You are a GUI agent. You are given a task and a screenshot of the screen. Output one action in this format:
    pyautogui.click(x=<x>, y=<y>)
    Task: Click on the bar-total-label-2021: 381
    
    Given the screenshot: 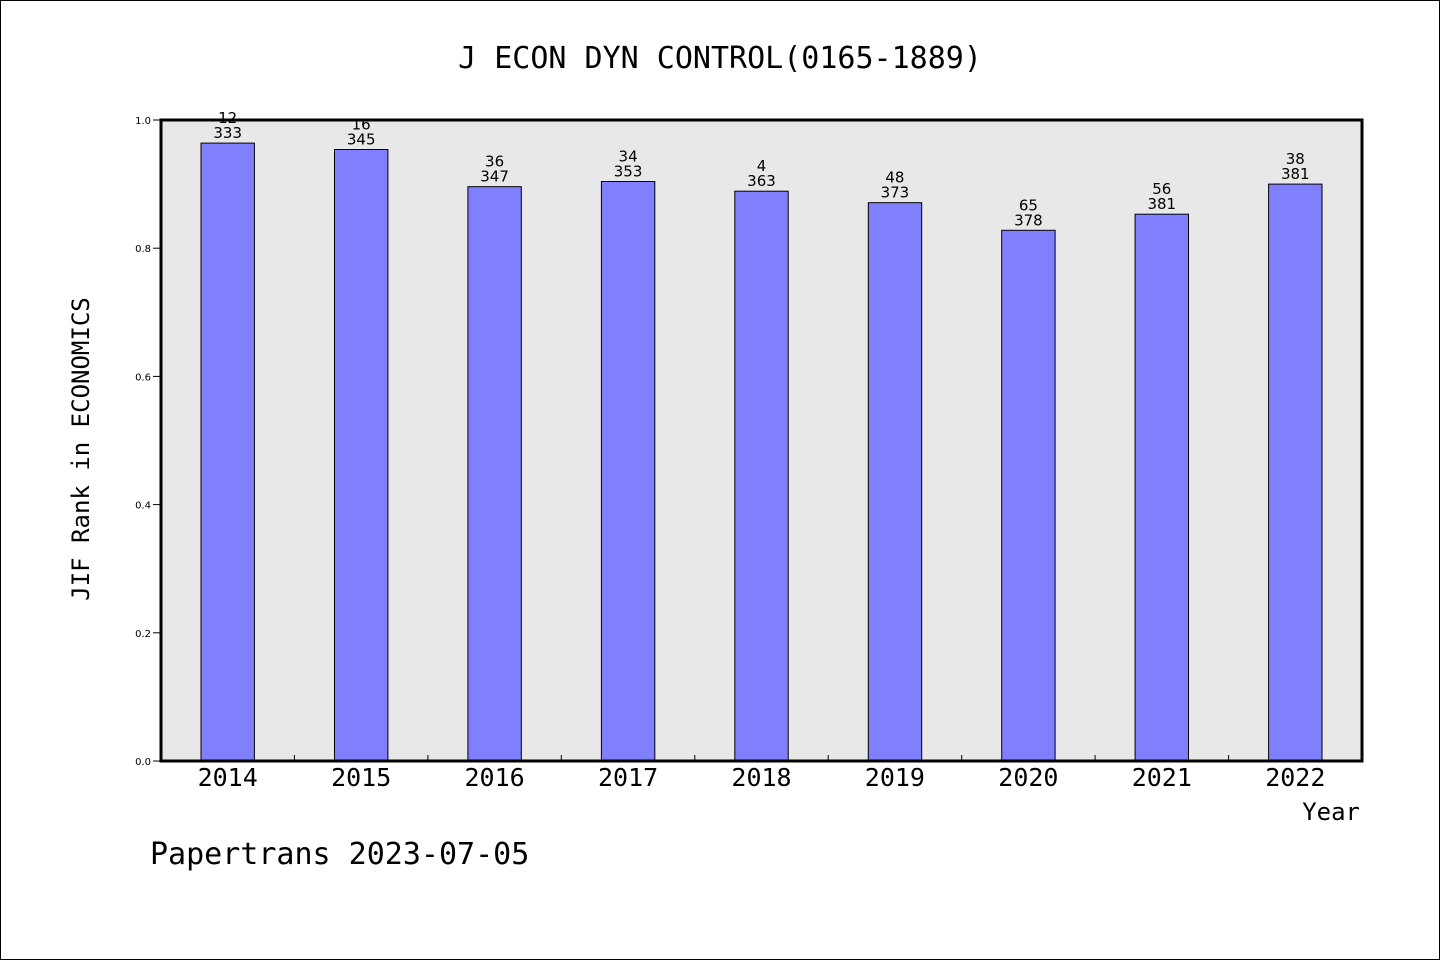 What is the action you would take?
    pyautogui.click(x=1161, y=204)
    